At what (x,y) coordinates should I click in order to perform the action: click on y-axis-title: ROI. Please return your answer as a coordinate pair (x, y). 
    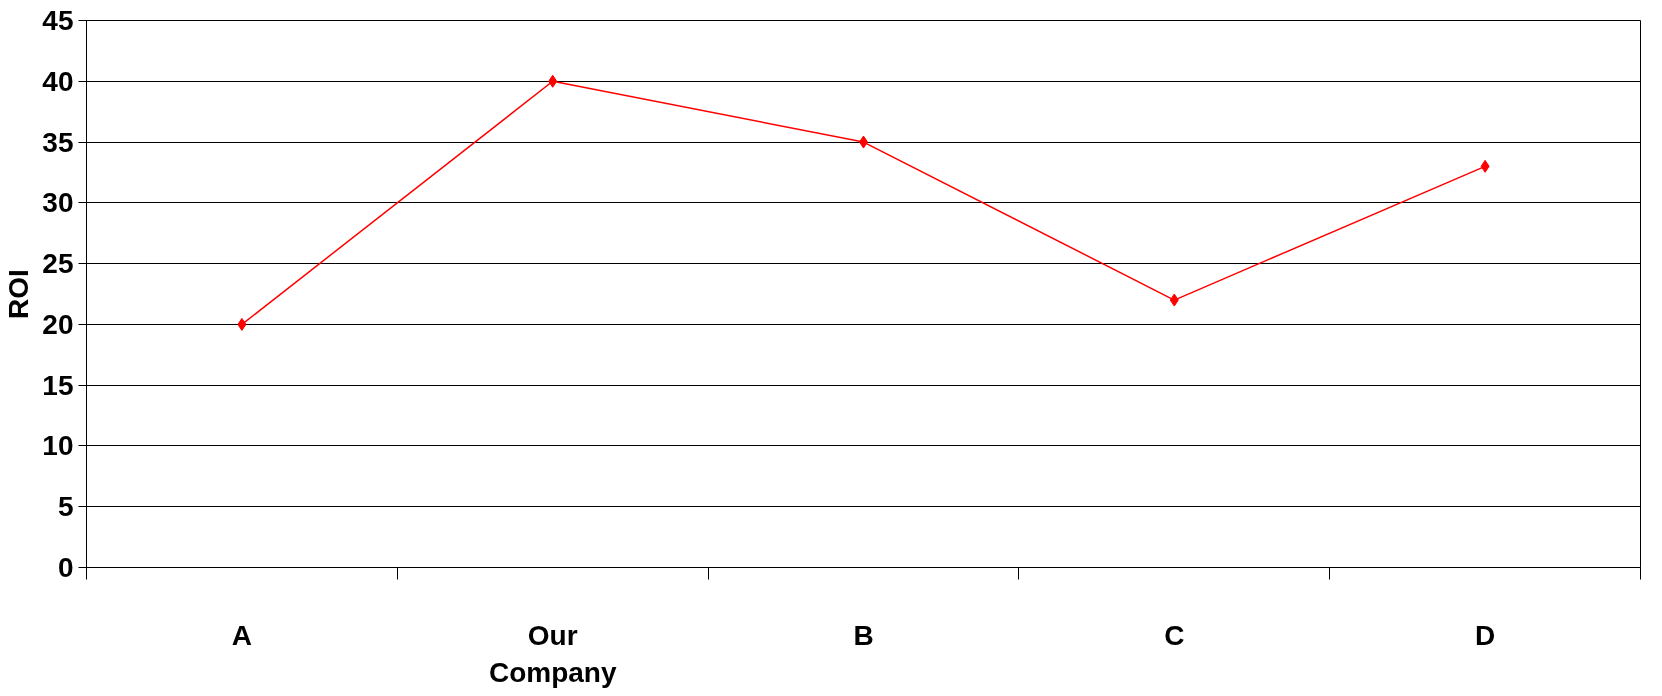
    Looking at the image, I should click on (19, 294).